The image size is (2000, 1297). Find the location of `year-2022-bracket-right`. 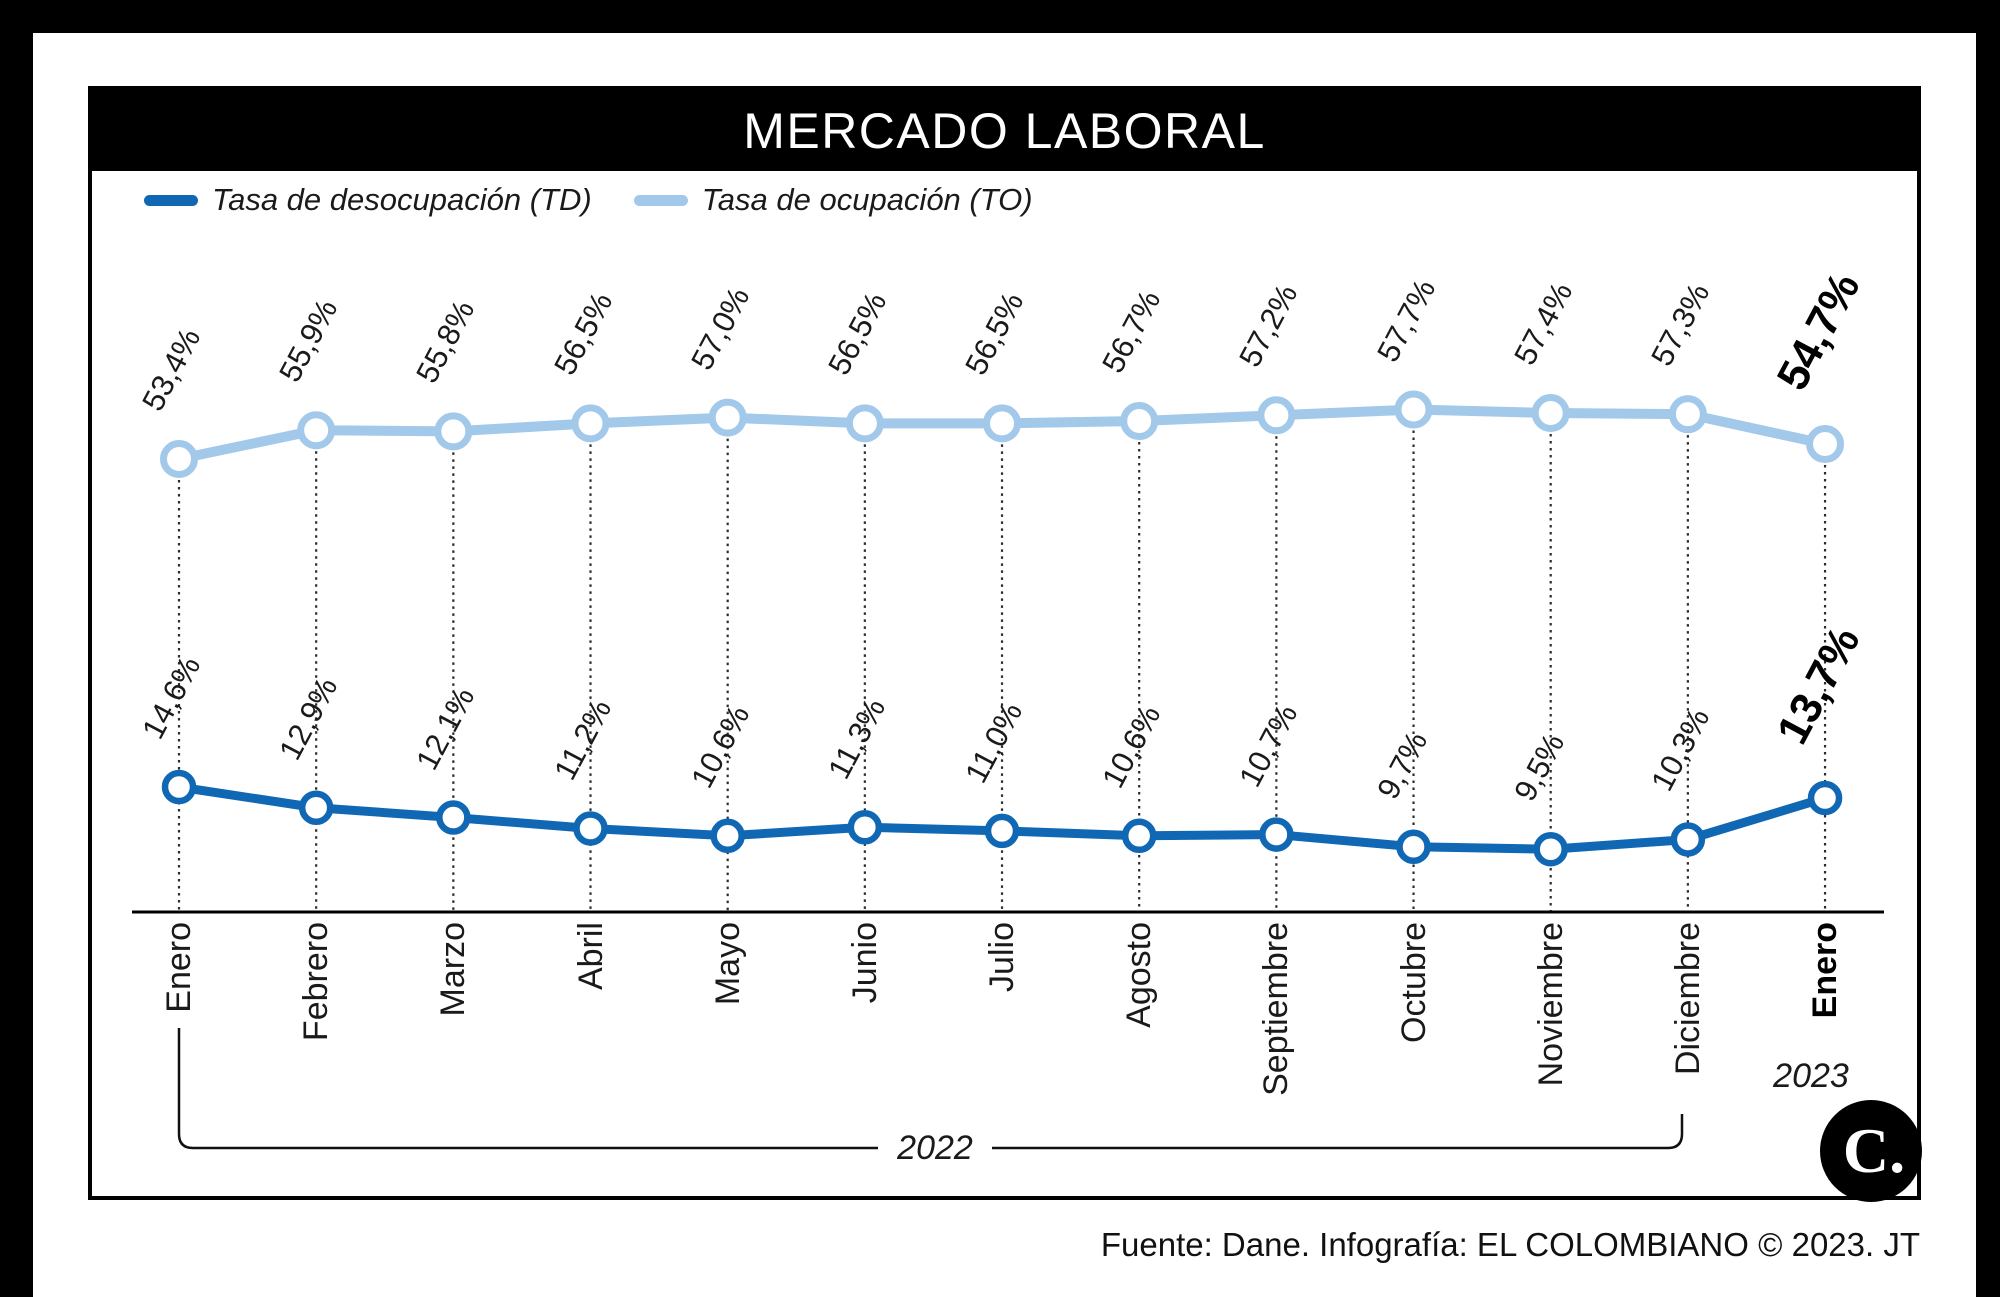

year-2022-bracket-right is located at coordinates (1338, 1132).